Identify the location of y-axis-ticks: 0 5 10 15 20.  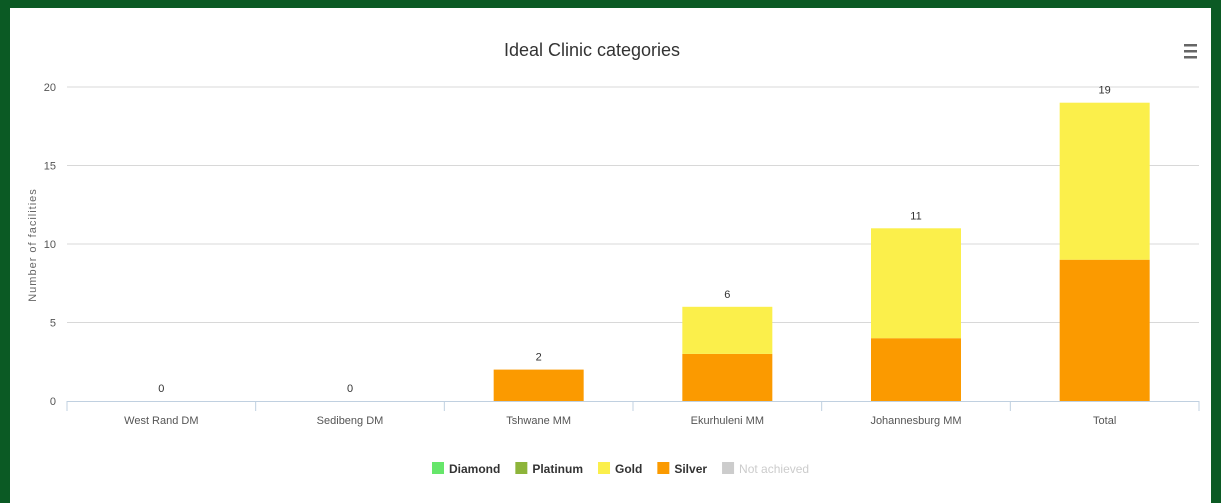
(50, 245).